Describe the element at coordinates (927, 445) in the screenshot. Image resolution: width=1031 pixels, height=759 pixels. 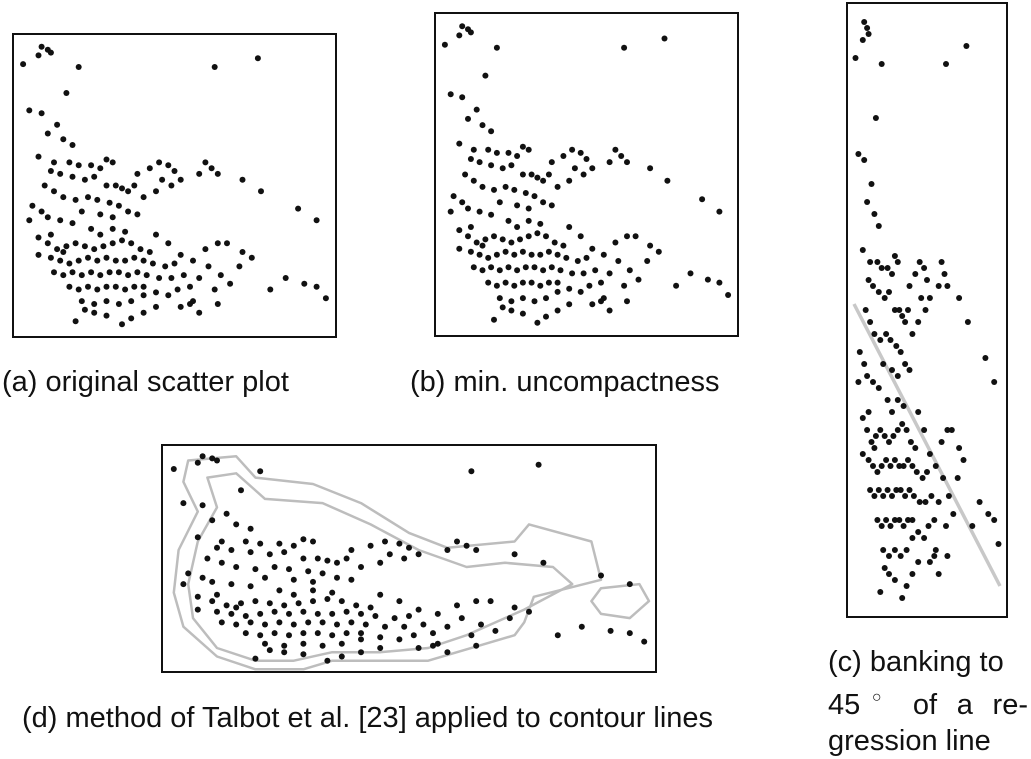
I see `regression-line` at that location.